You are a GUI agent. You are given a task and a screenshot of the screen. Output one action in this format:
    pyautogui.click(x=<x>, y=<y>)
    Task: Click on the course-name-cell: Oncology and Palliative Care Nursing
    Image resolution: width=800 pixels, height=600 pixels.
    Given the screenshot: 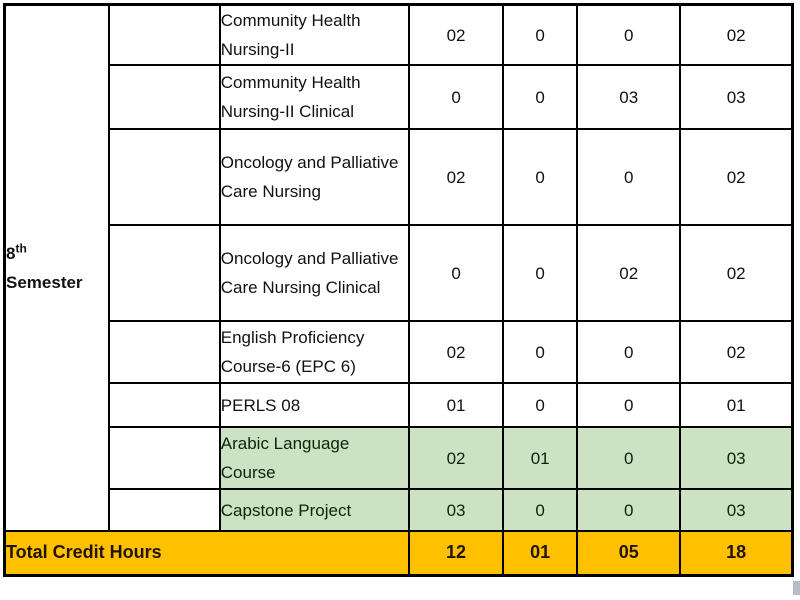 What is the action you would take?
    pyautogui.click(x=314, y=177)
    